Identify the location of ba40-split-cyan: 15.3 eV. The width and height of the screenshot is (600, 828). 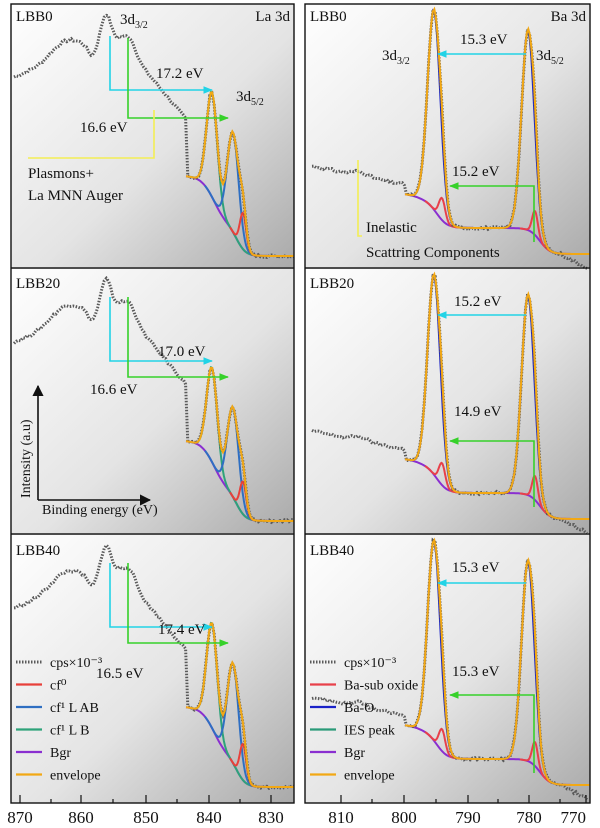
(476, 568).